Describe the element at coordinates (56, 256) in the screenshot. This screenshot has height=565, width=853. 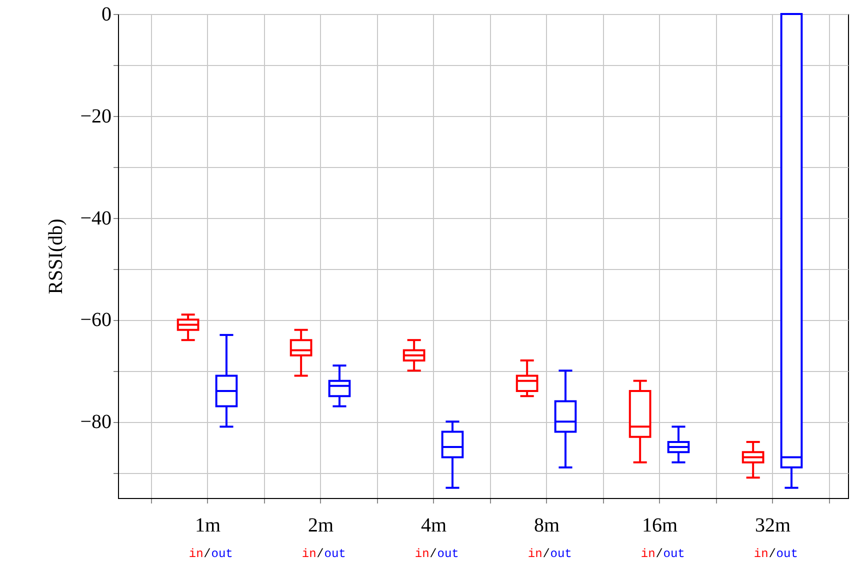
I see `y-axis-title: RSSI(db)` at that location.